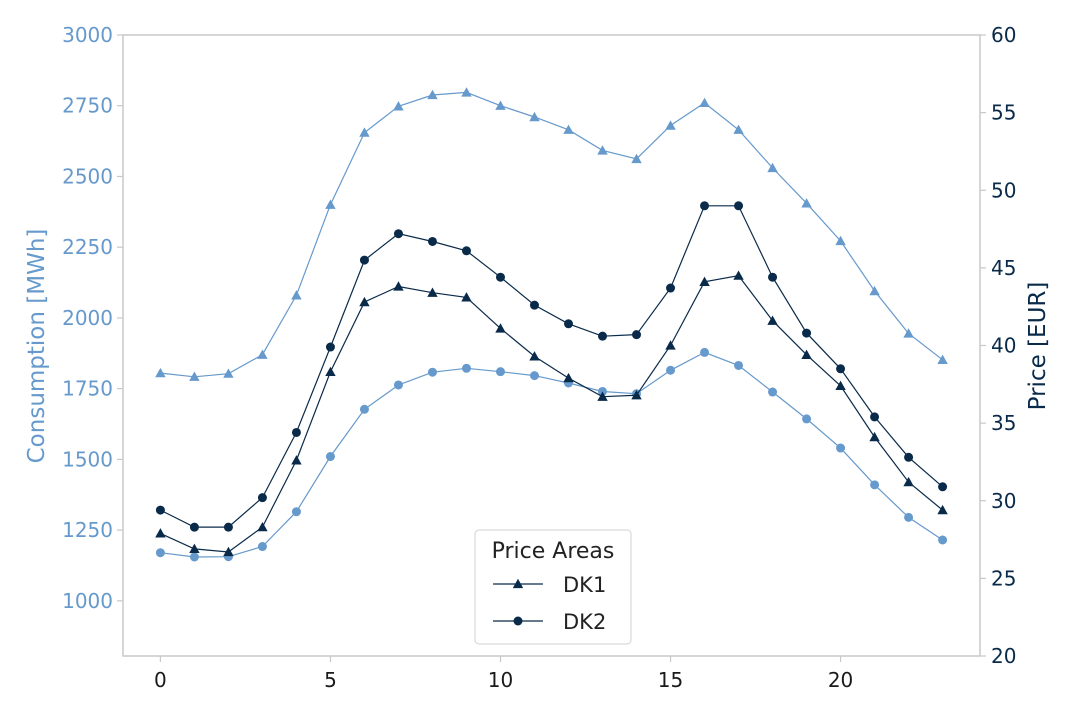  I want to click on right-tick-label: 45, so click(1003, 268).